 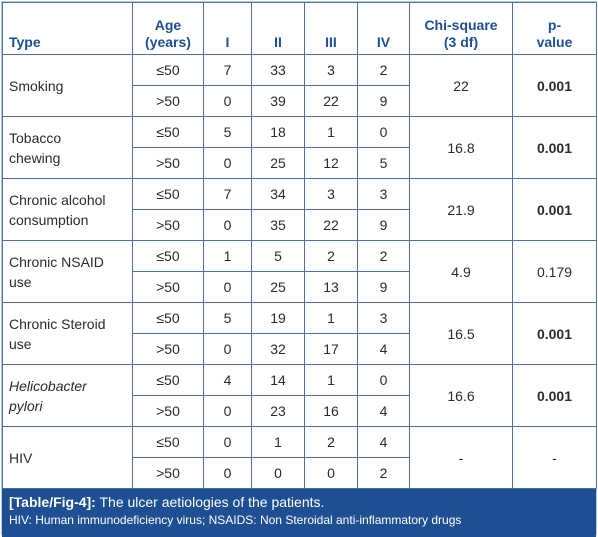 What do you see at coordinates (67, 85) in the screenshot?
I see `type-cell: Smoking` at bounding box center [67, 85].